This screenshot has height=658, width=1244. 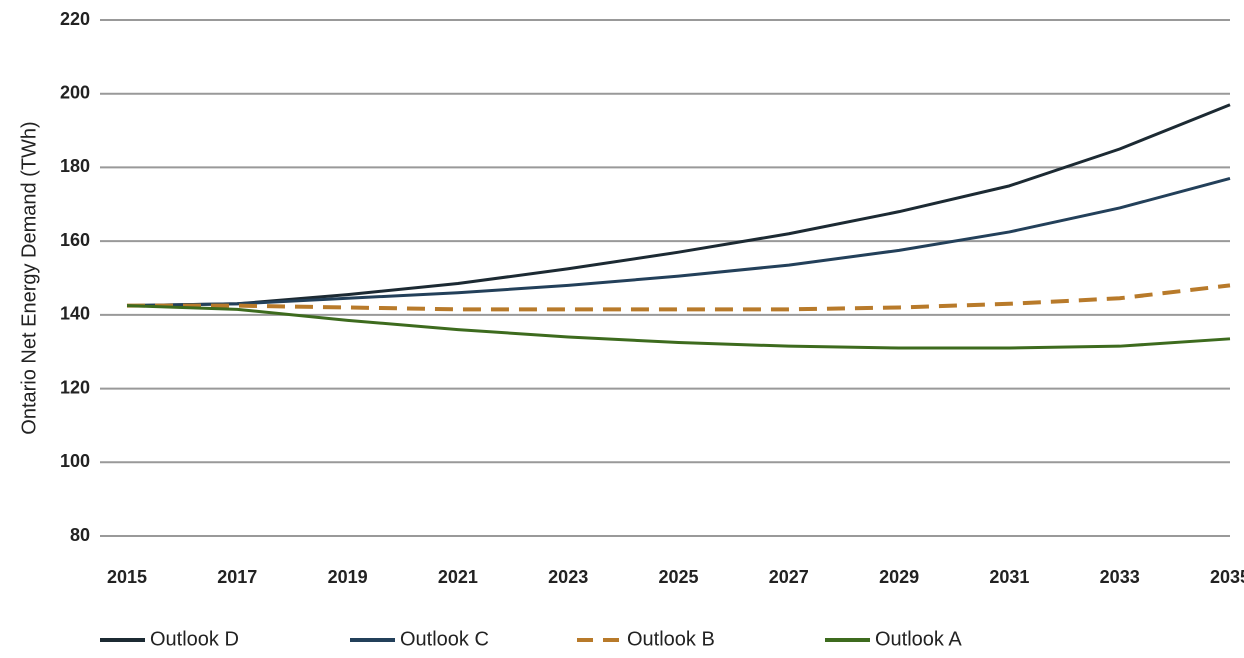 I want to click on x-tick-label: 2033, so click(x=1120, y=577).